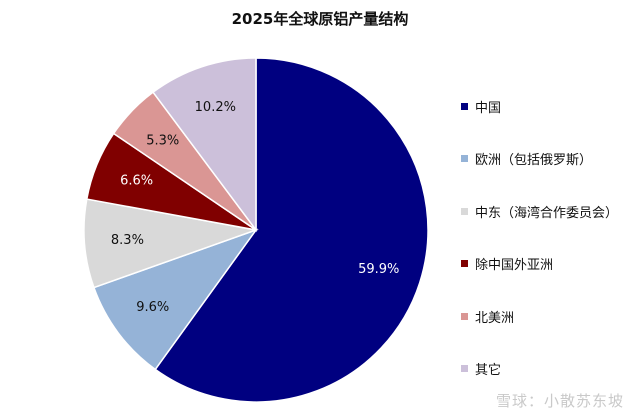  I want to click on legend-item-other: 其它, so click(539, 369).